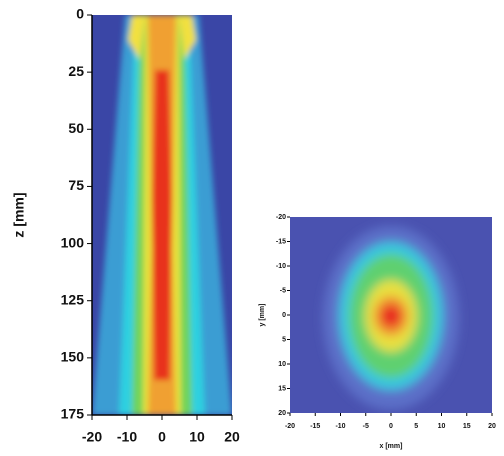 The width and height of the screenshot is (504, 456). I want to click on y-tick-label: 10, so click(282, 364).